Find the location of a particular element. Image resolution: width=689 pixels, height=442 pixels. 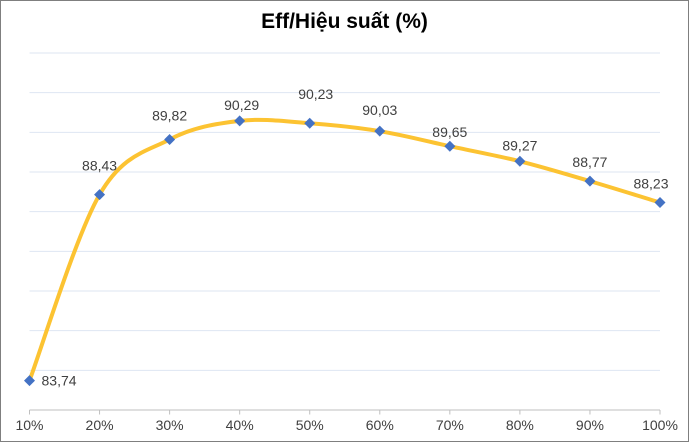

x-axis-tick-label: 20% is located at coordinates (100, 425).